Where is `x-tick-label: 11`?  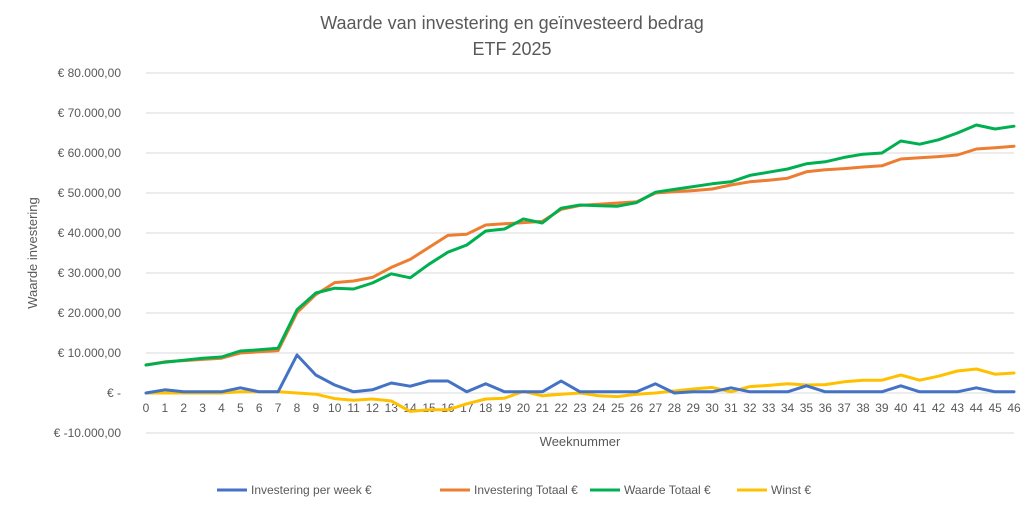
x-tick-label: 11 is located at coordinates (353, 408).